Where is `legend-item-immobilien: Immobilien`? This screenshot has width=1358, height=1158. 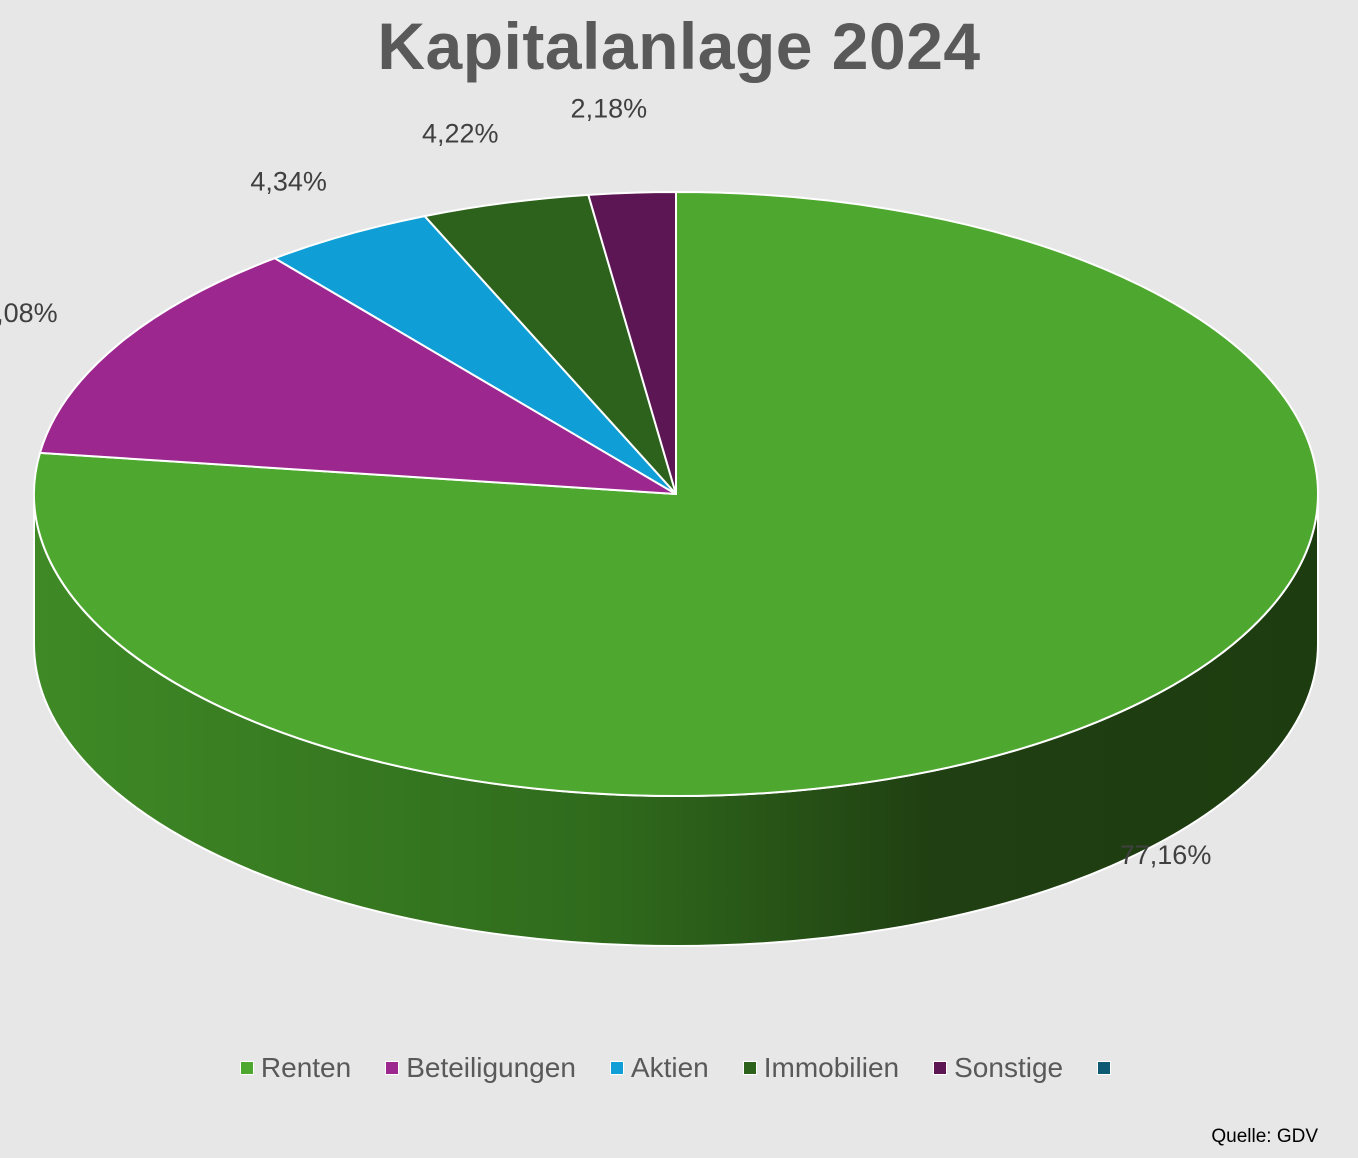
legend-item-immobilien: Immobilien is located at coordinates (821, 1068).